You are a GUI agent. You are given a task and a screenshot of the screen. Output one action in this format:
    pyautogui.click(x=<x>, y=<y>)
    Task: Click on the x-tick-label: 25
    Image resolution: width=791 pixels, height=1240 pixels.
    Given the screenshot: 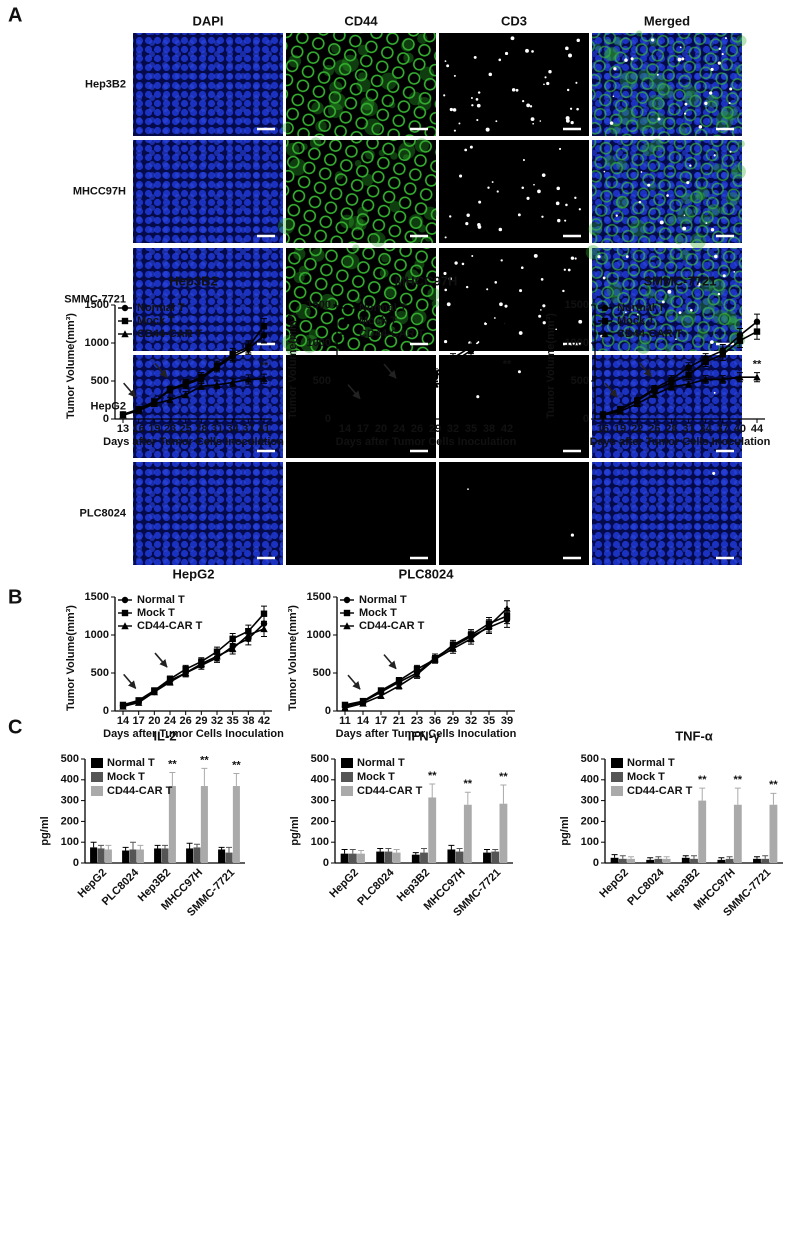 What is the action you would take?
    pyautogui.click(x=186, y=429)
    